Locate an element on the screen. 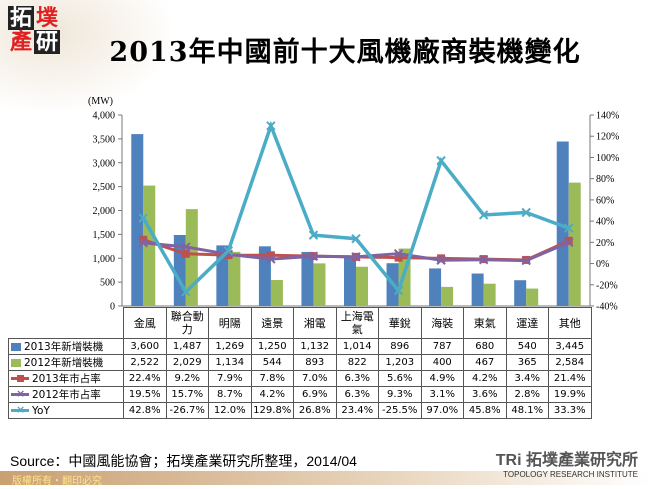  data-label: 3.6% is located at coordinates (485, 394).